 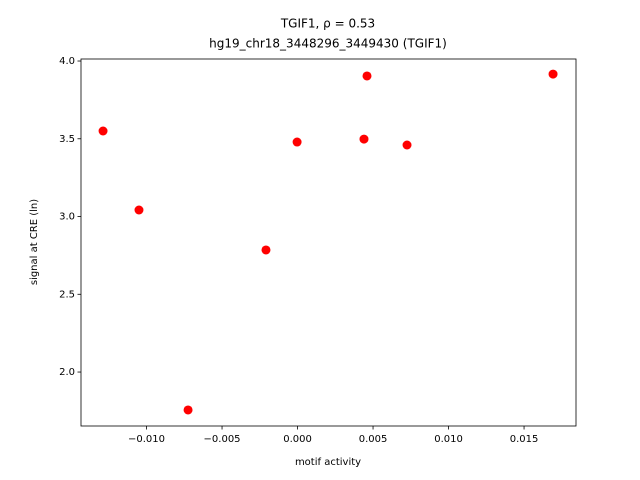 What do you see at coordinates (67, 372) in the screenshot?
I see `y-tick-label: 2.0` at bounding box center [67, 372].